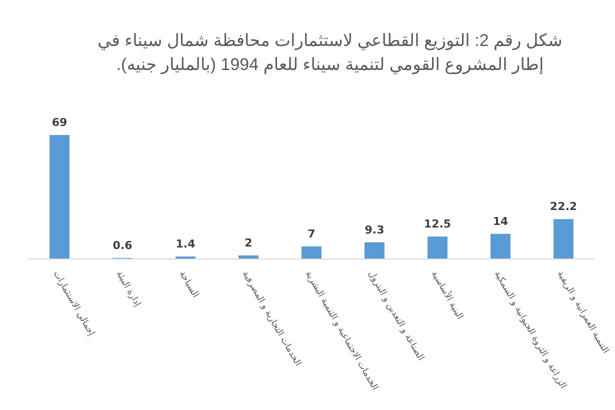 The image size is (615, 410). I want to click on data-label: 9.3, so click(374, 229).